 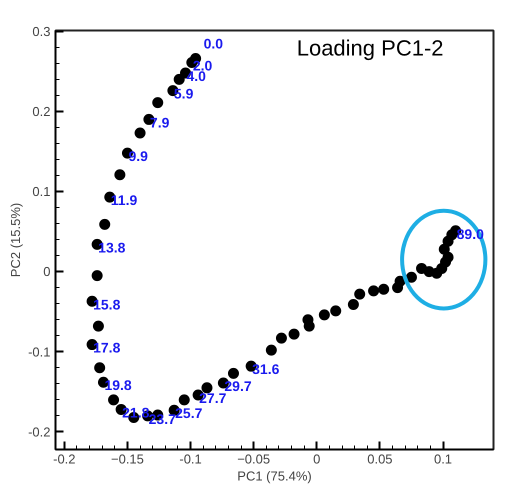 What do you see at coordinates (107, 304) in the screenshot?
I see `annotation: 15.8` at bounding box center [107, 304].